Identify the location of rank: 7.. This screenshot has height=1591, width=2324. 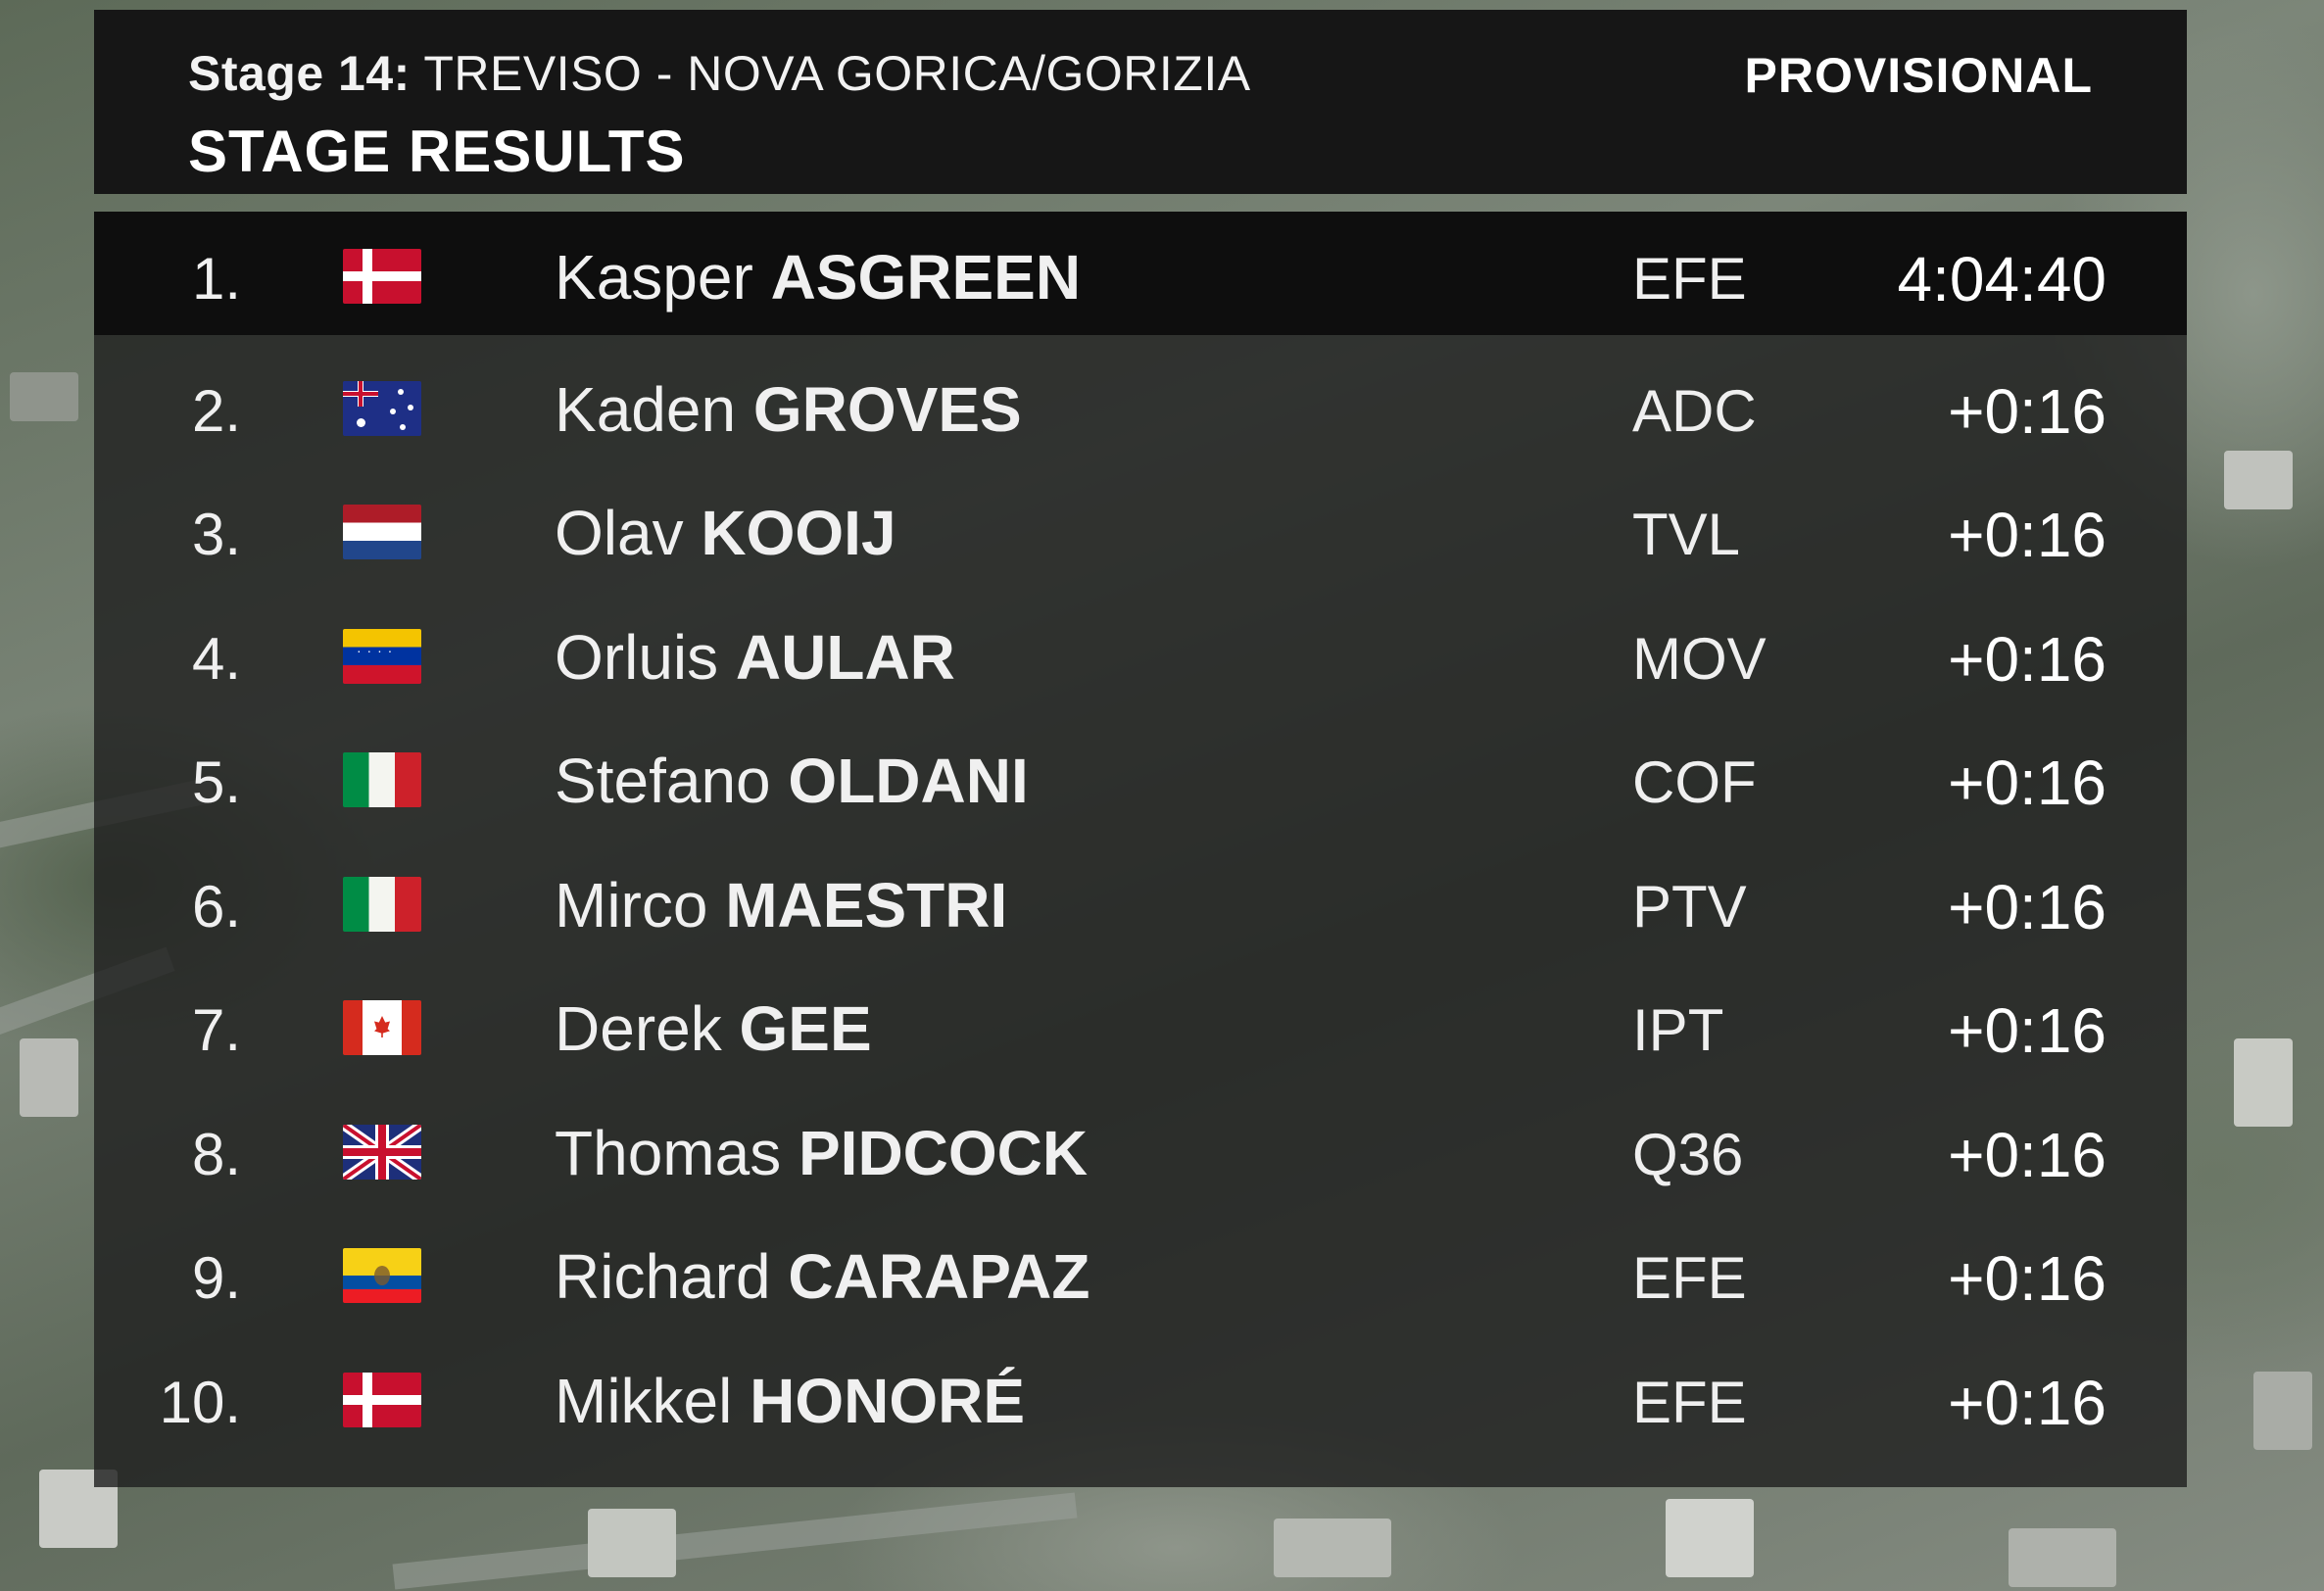
(216, 1030).